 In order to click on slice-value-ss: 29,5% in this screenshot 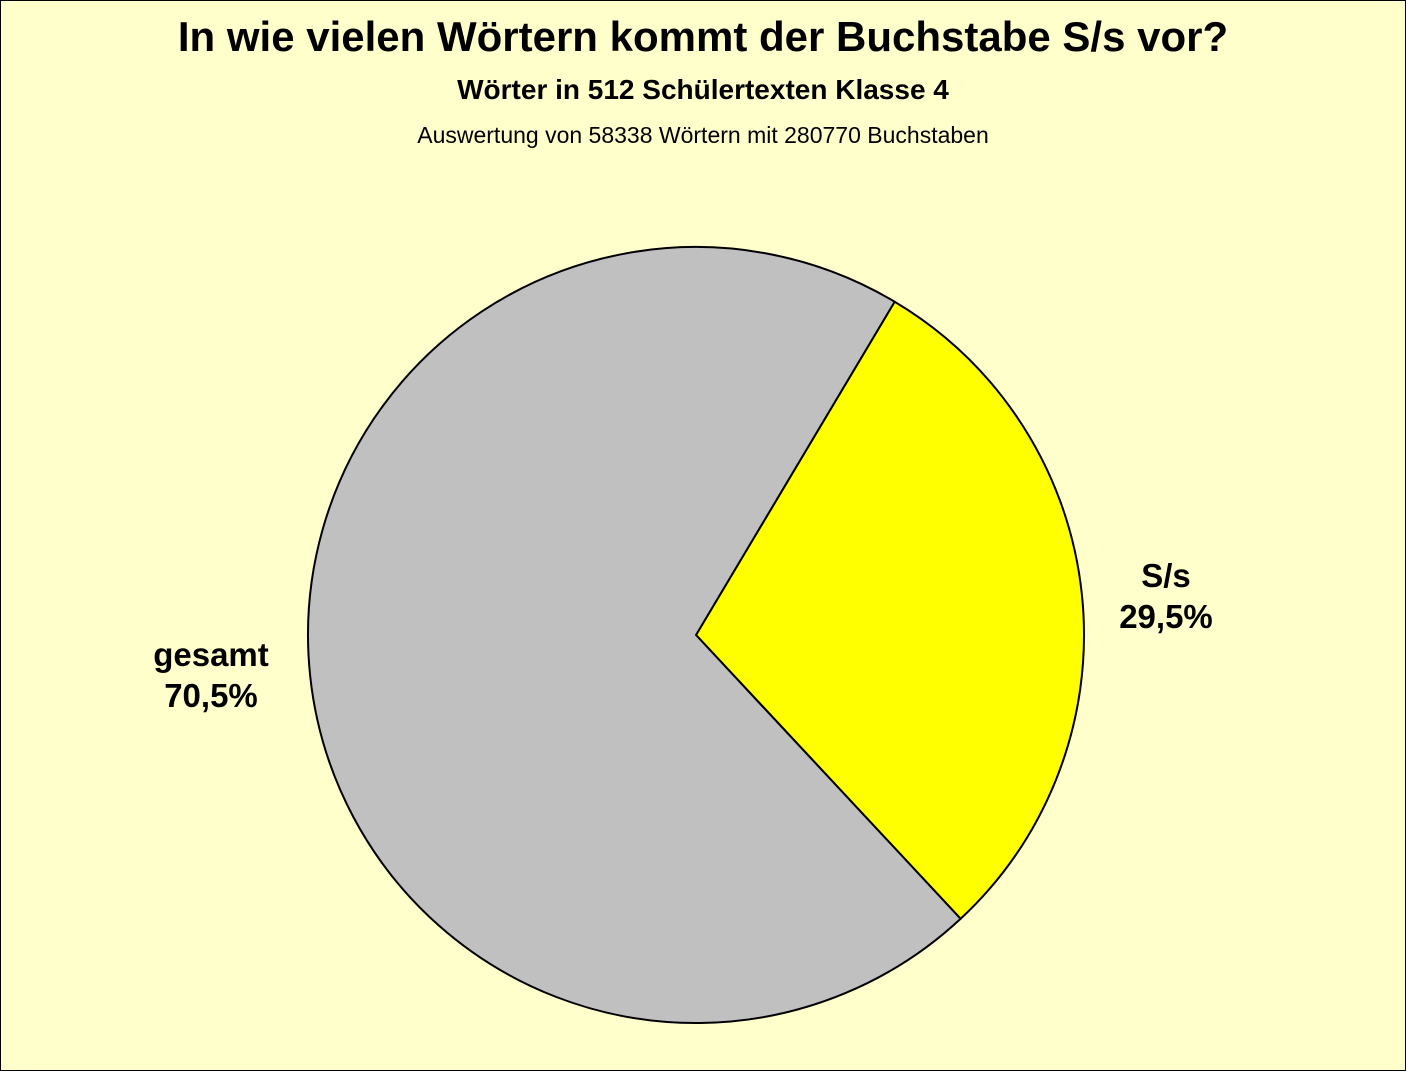, I will do `click(1166, 616)`.